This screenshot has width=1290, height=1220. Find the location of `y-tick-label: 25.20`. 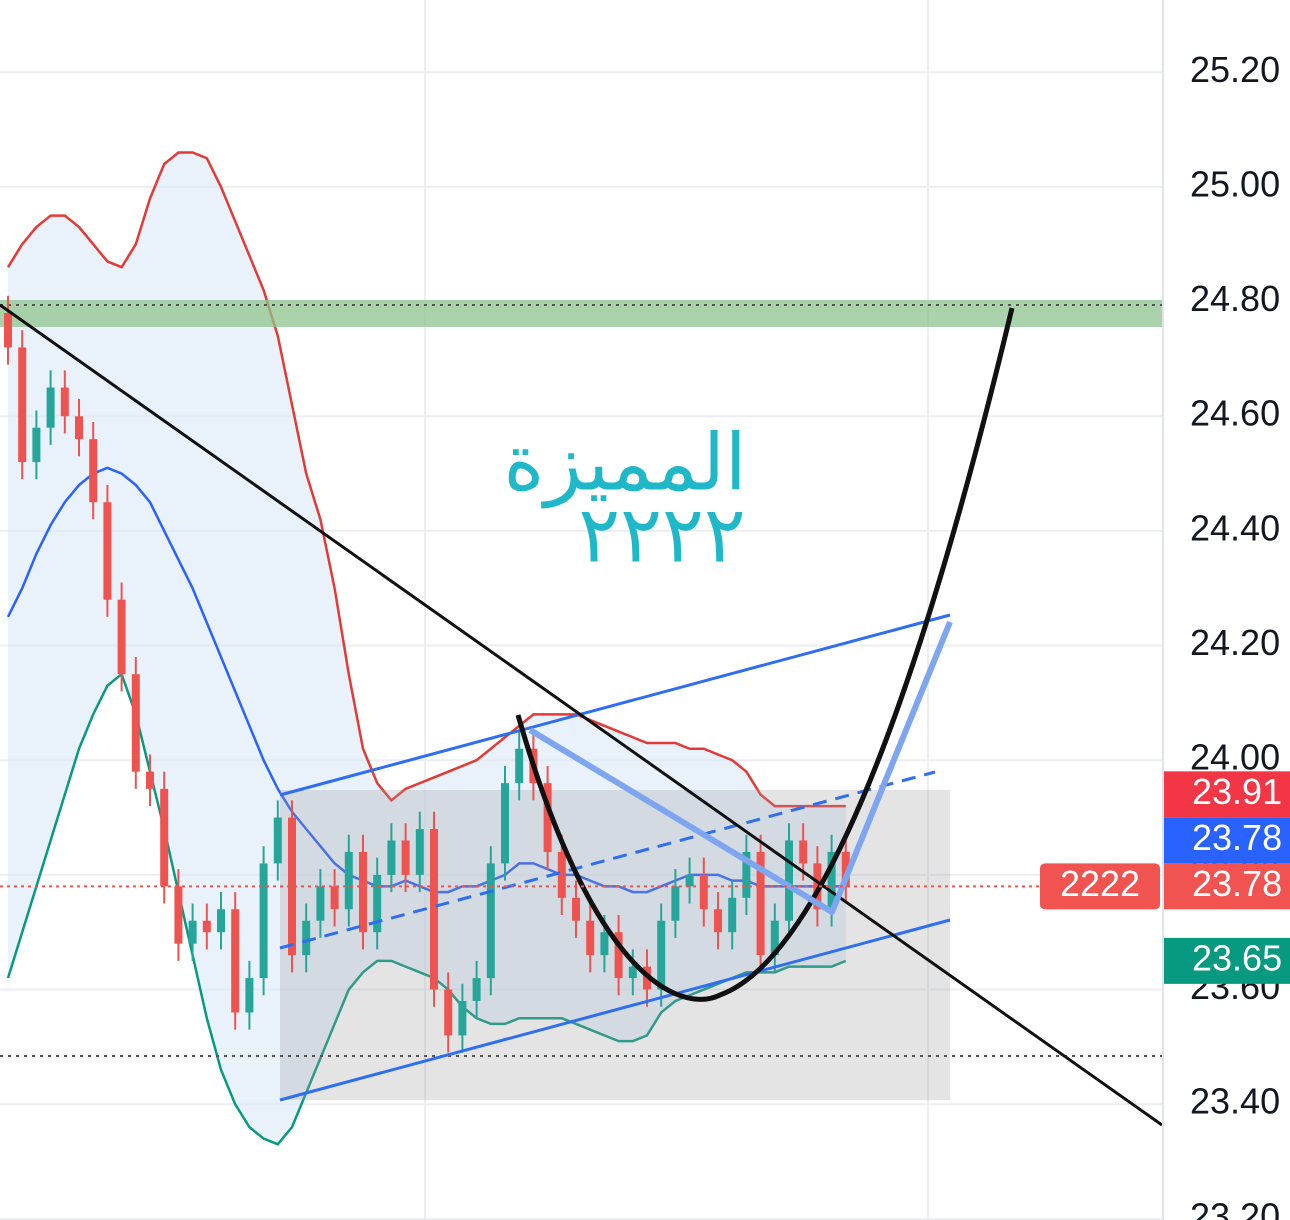

y-tick-label: 25.20 is located at coordinates (1235, 69).